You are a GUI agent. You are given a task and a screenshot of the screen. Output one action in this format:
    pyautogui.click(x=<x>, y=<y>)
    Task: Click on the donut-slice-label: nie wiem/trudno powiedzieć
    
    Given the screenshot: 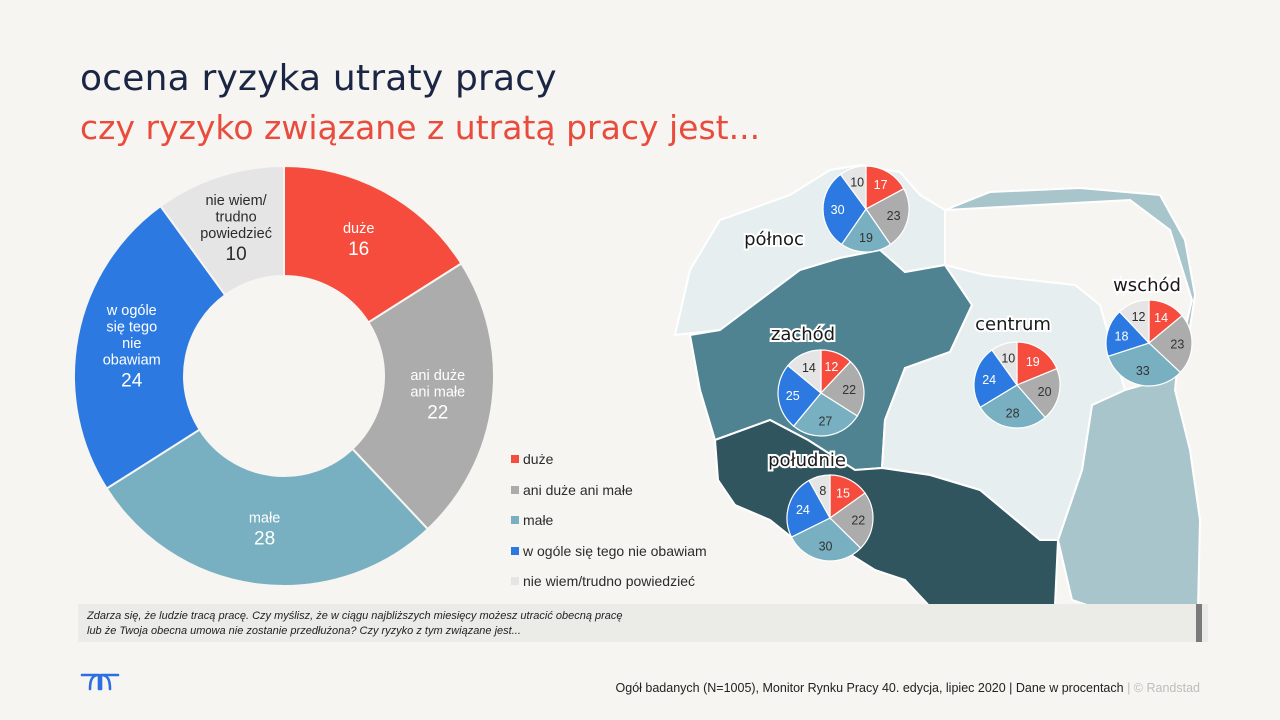 What is the action you would take?
    pyautogui.click(x=236, y=217)
    